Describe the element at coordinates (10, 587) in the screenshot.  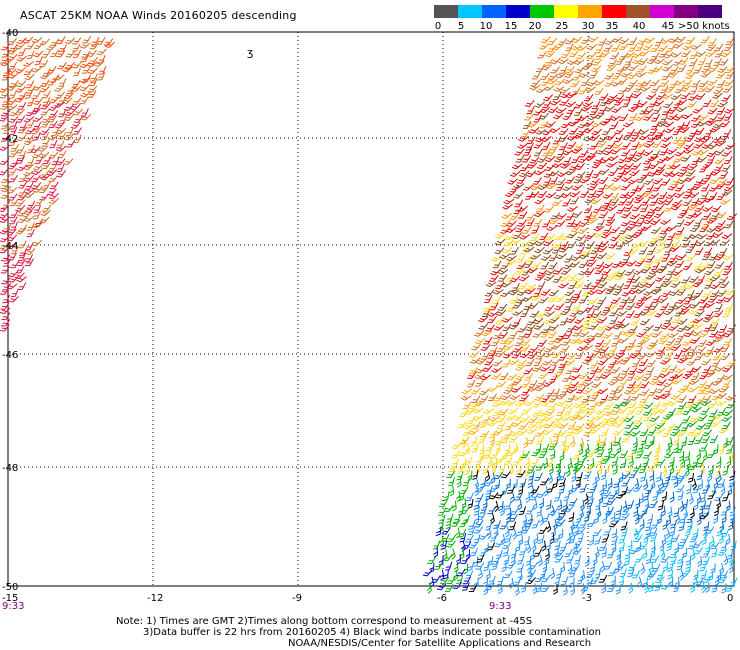
I see `latitude-label: -50` at that location.